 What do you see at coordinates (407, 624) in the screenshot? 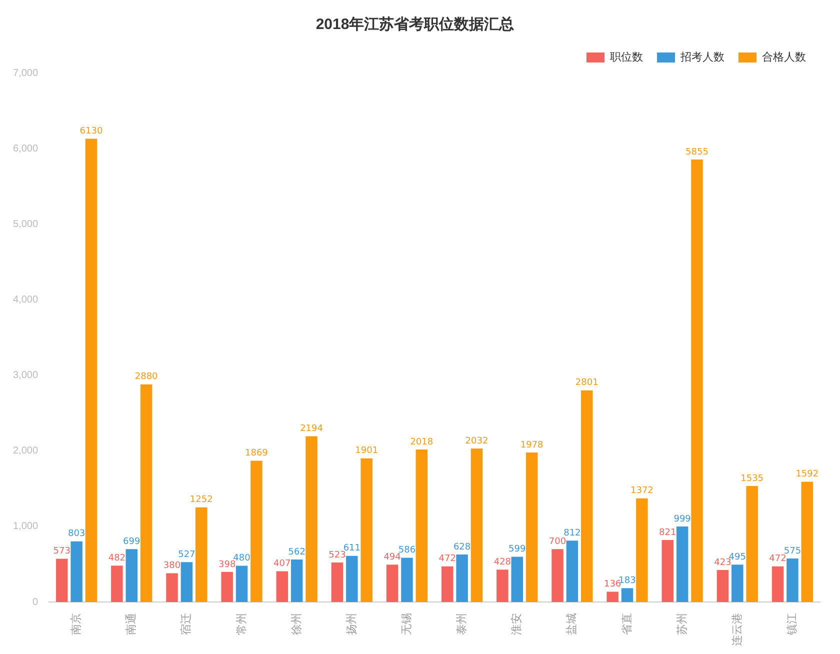
I see `x-tick-label: 无锡` at bounding box center [407, 624].